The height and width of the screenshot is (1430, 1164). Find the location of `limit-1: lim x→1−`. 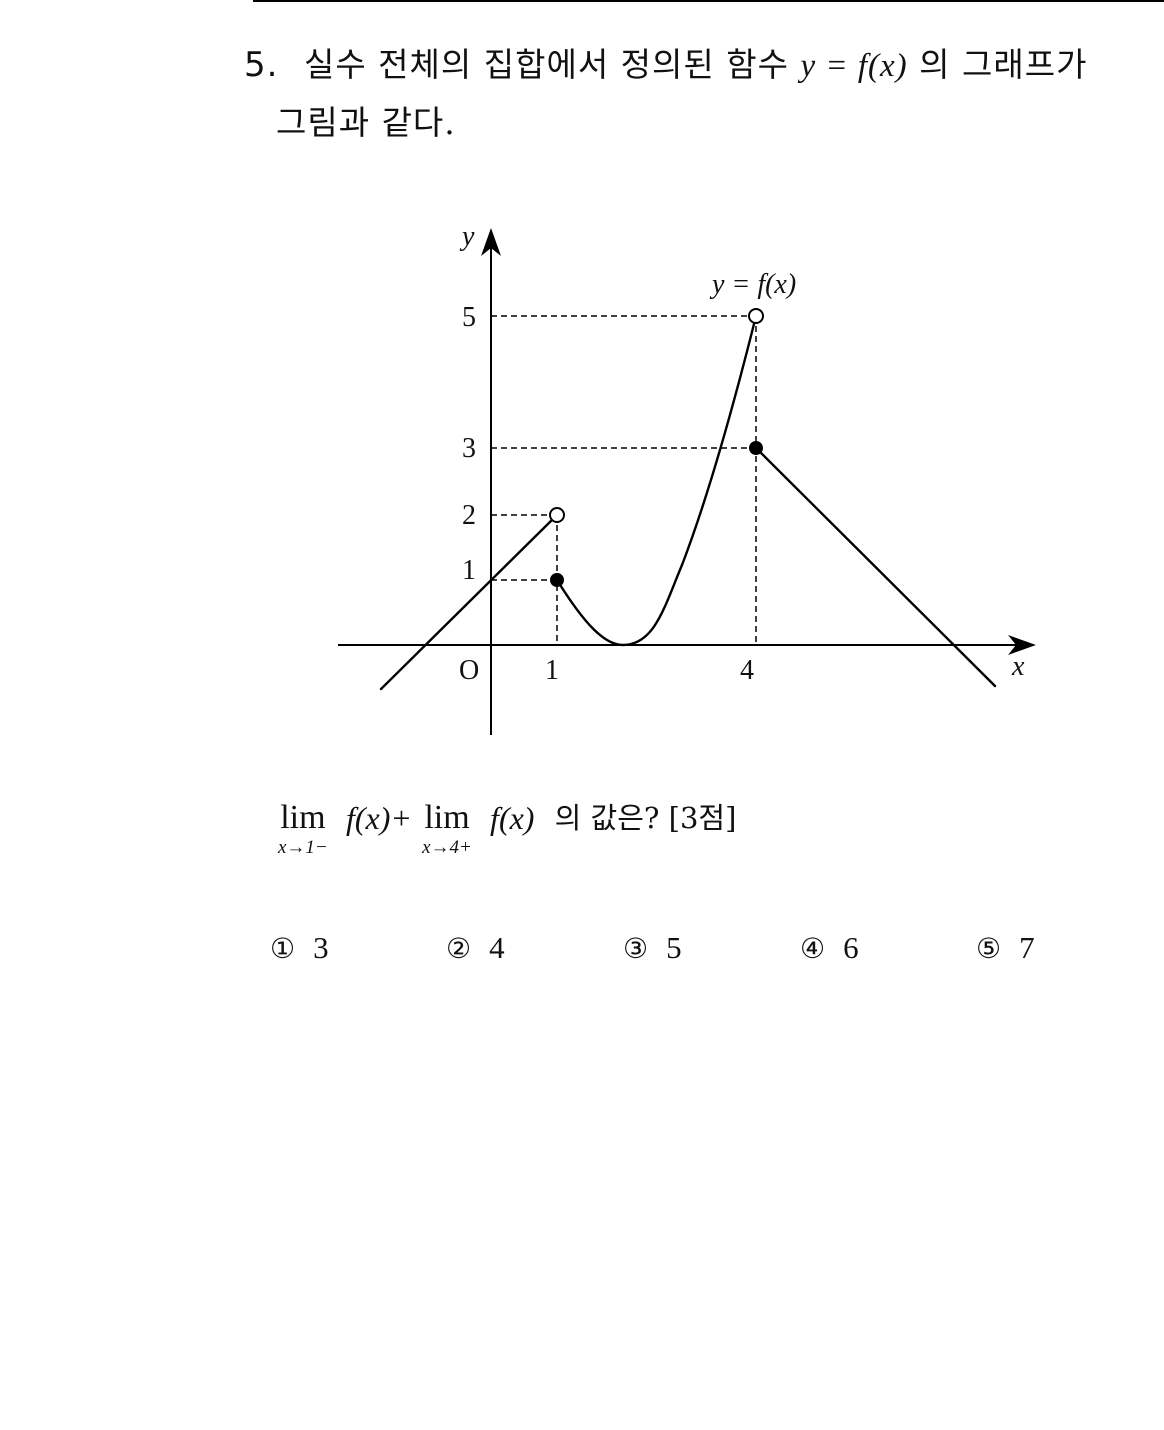

limit-1: lim x→1− is located at coordinates (303, 828).